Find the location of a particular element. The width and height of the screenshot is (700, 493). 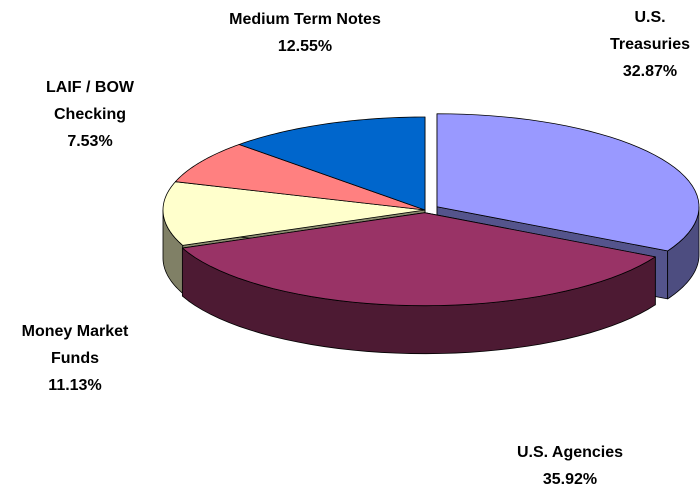

slice-label: Money Market Funds 11.13% is located at coordinates (75, 358).